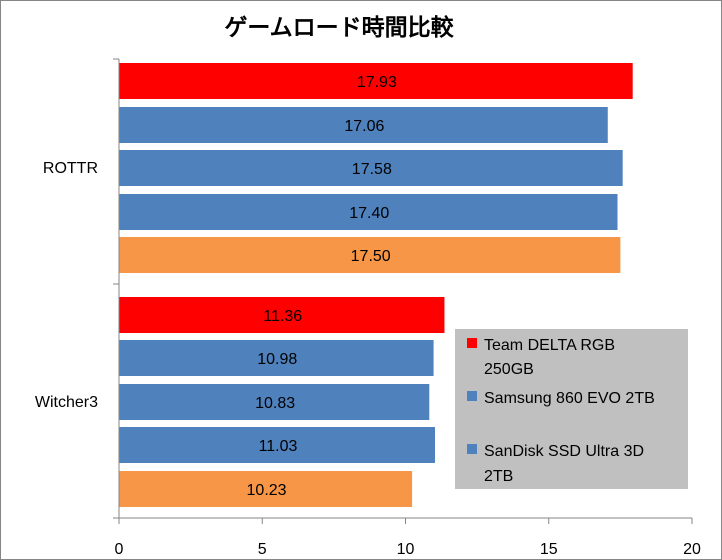 This screenshot has height=560, width=722. What do you see at coordinates (66, 402) in the screenshot?
I see `category-label-witcher3: Witcher3` at bounding box center [66, 402].